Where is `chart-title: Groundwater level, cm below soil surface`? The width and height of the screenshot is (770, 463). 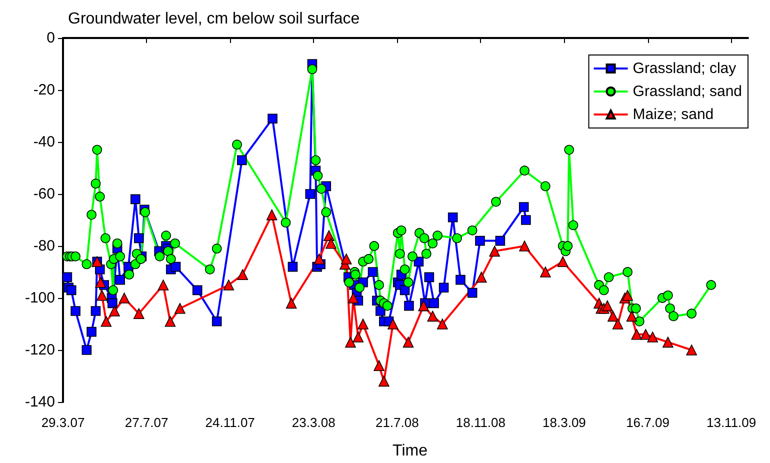 chart-title: Groundwater level, cm below soil surface is located at coordinates (214, 19).